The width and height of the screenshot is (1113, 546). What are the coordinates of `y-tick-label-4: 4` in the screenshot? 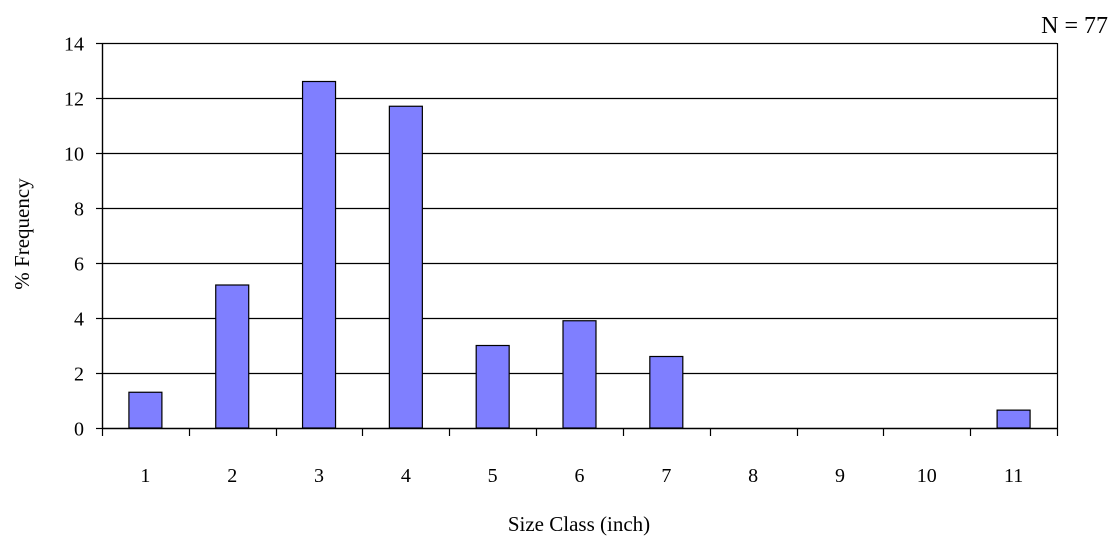 It's located at (79, 320).